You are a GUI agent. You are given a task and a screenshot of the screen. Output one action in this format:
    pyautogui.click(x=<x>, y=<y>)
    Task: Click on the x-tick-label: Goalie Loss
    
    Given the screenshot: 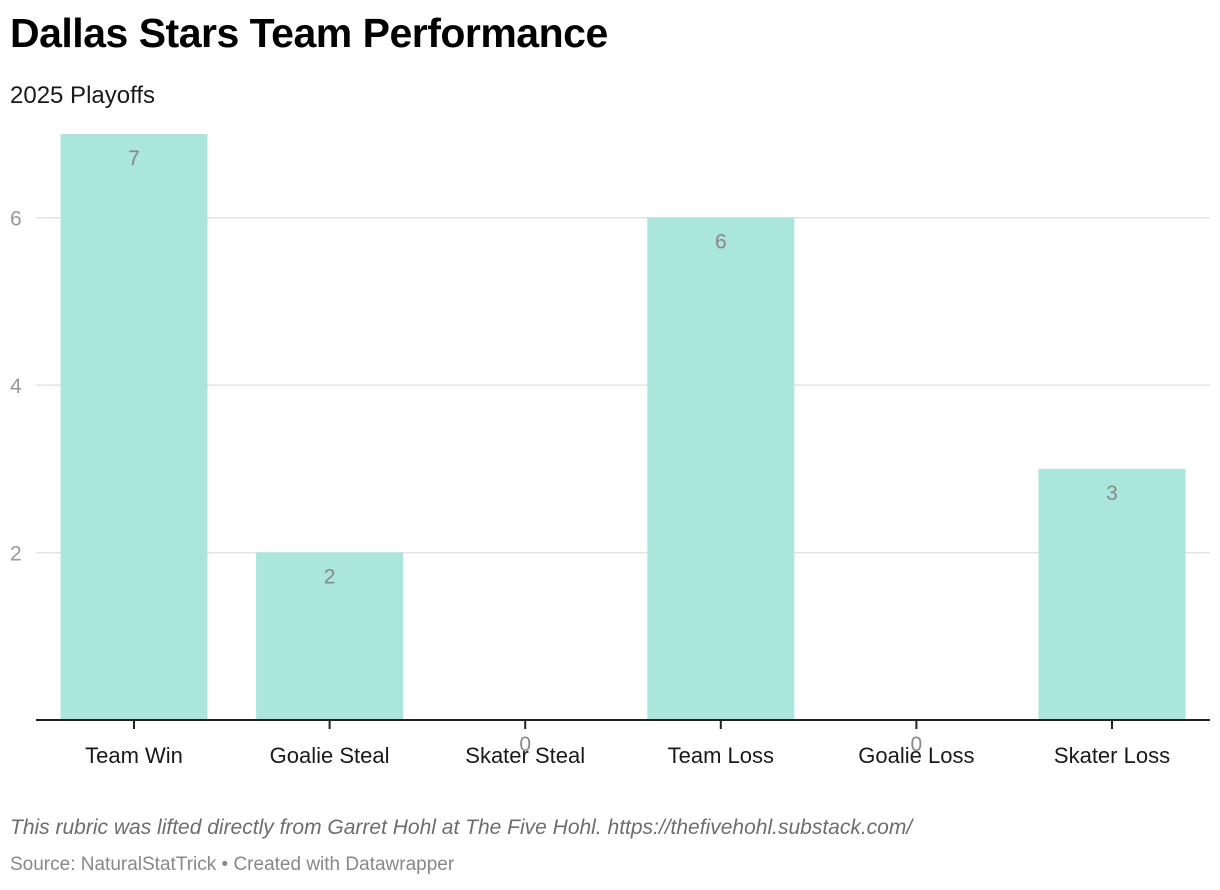 What is the action you would take?
    pyautogui.click(x=916, y=755)
    